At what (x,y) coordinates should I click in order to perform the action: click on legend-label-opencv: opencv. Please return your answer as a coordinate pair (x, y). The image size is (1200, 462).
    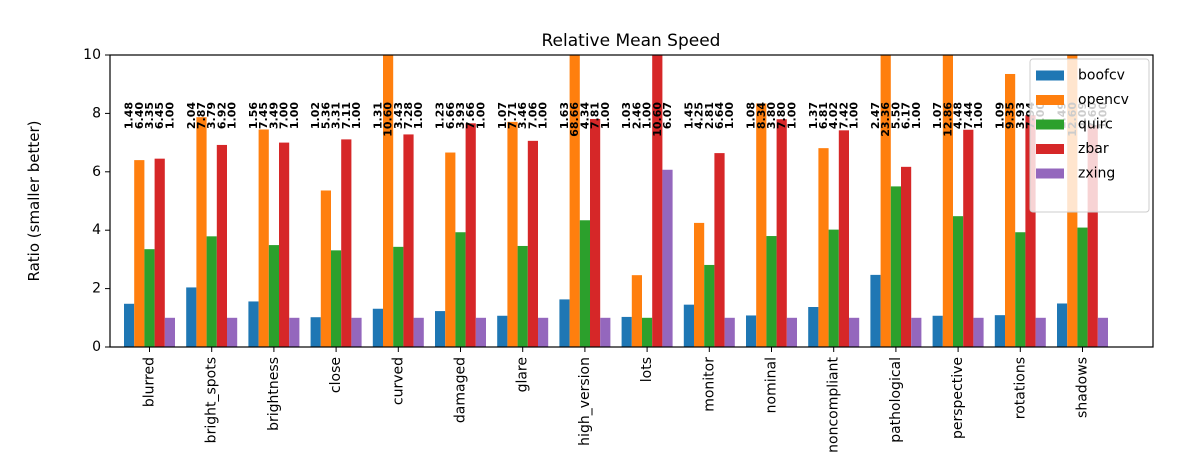
    Looking at the image, I should click on (1103, 100).